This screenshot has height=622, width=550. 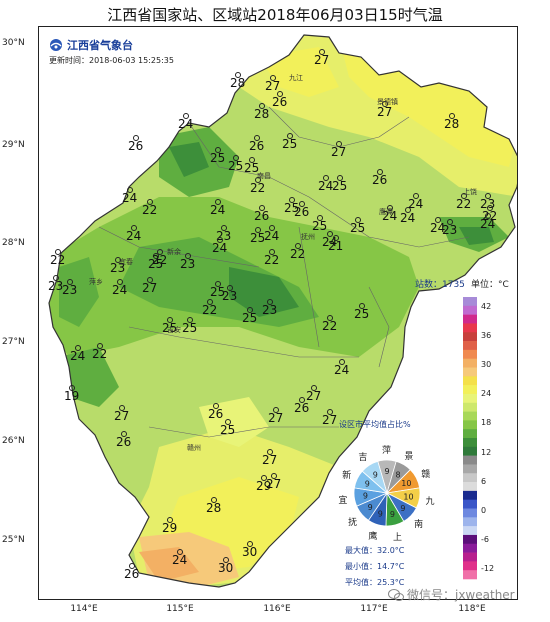 I want to click on latitude-label: 29°N, so click(x=13, y=145).